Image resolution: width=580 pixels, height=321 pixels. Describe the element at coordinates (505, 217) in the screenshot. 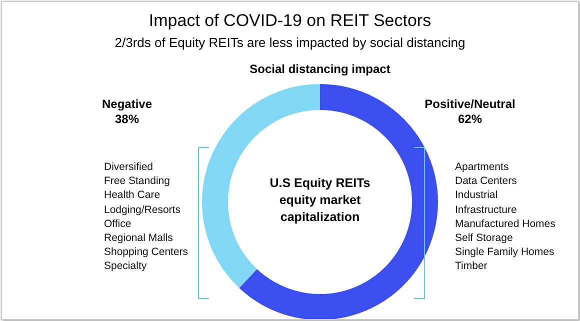

I see `text: Apartments Data Centers Industrial Infrastructure Manufactured Homes Self Storage Single Family Homes Timber` at that location.